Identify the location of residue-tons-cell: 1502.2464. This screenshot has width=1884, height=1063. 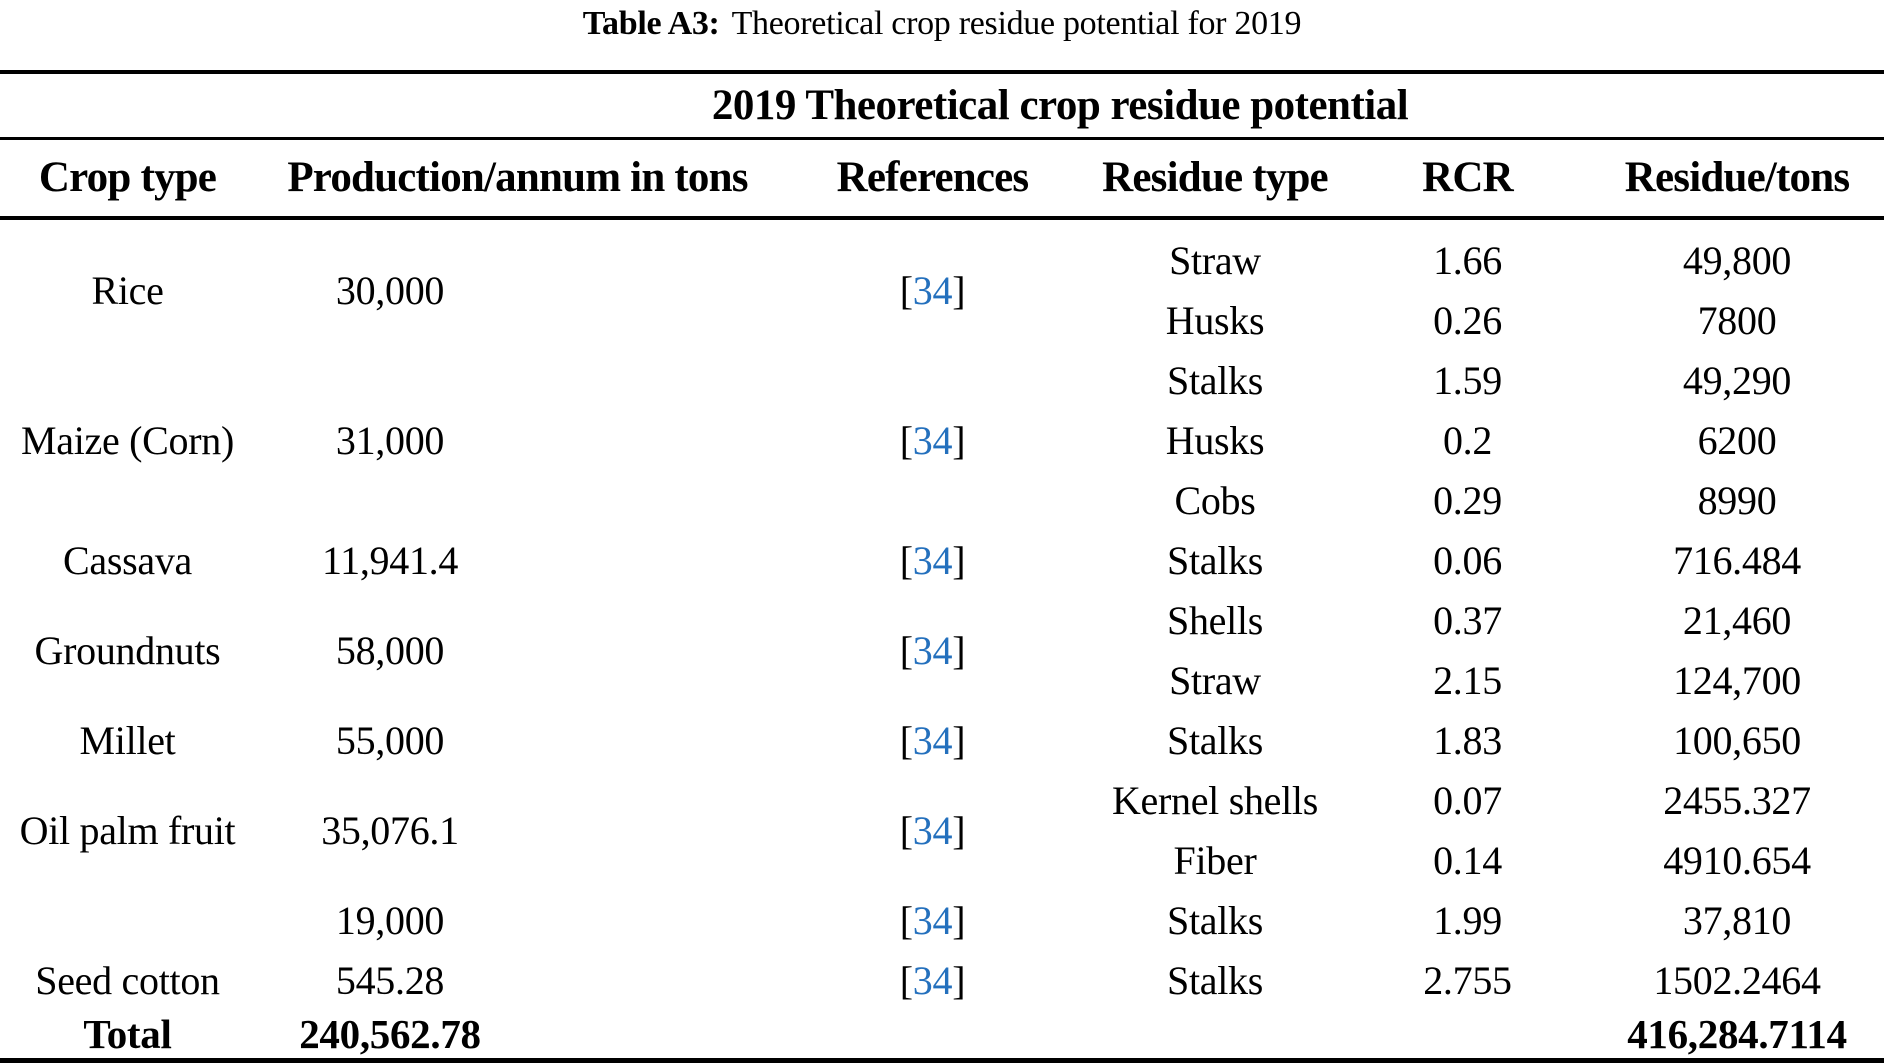
(1737, 980).